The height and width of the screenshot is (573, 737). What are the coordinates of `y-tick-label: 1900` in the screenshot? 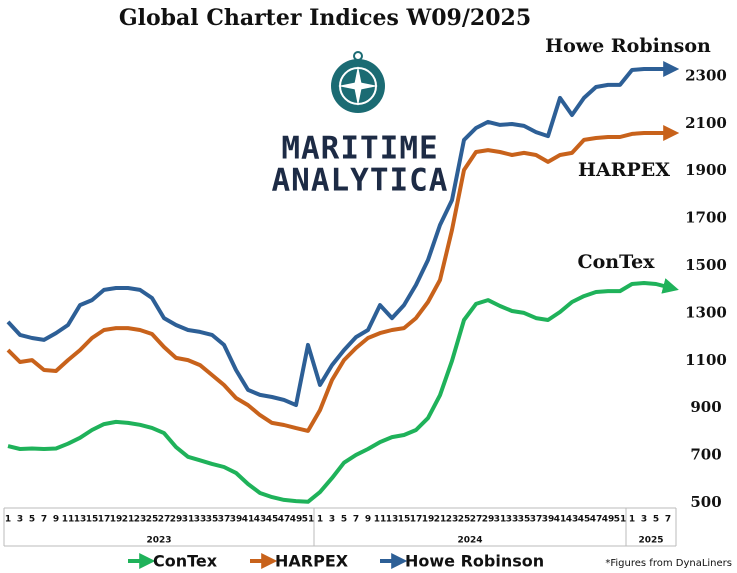 It's located at (706, 170).